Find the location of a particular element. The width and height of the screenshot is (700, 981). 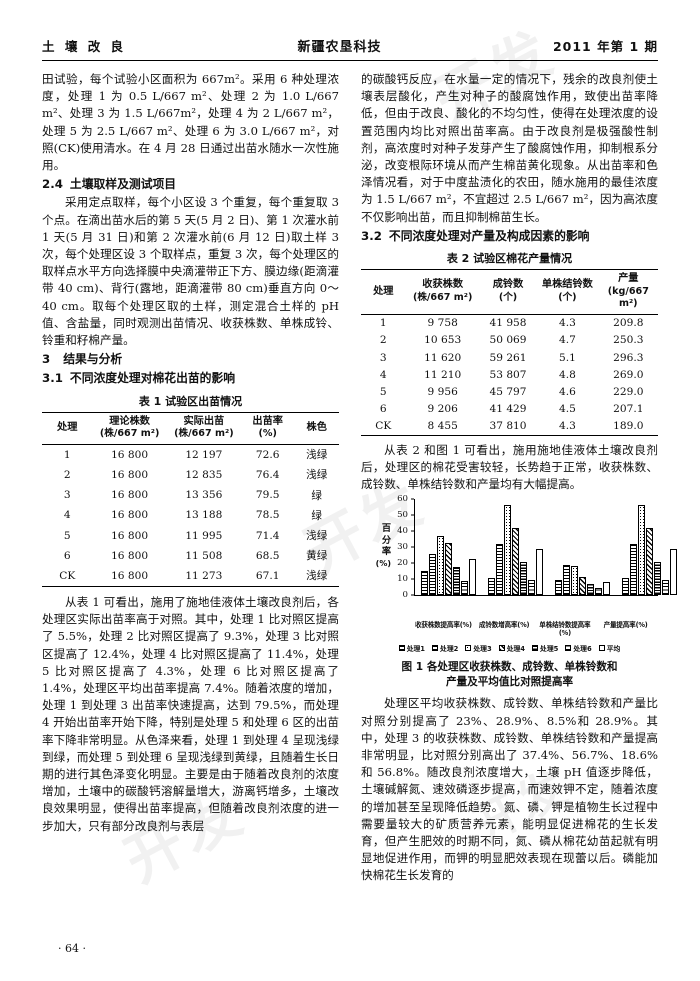

chart-legend-item: 处理1 is located at coordinates (412, 648).